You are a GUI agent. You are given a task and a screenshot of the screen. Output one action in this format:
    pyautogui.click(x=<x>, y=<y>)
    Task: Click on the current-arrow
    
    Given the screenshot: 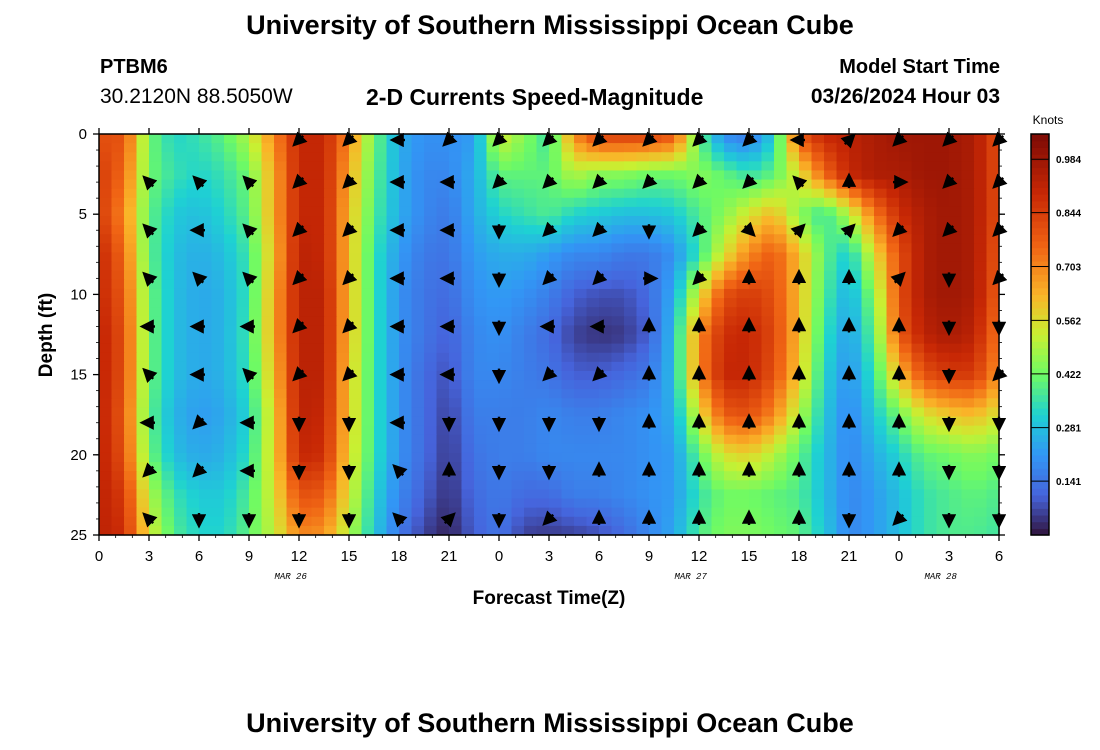 What is the action you would take?
    pyautogui.click(x=848, y=141)
    